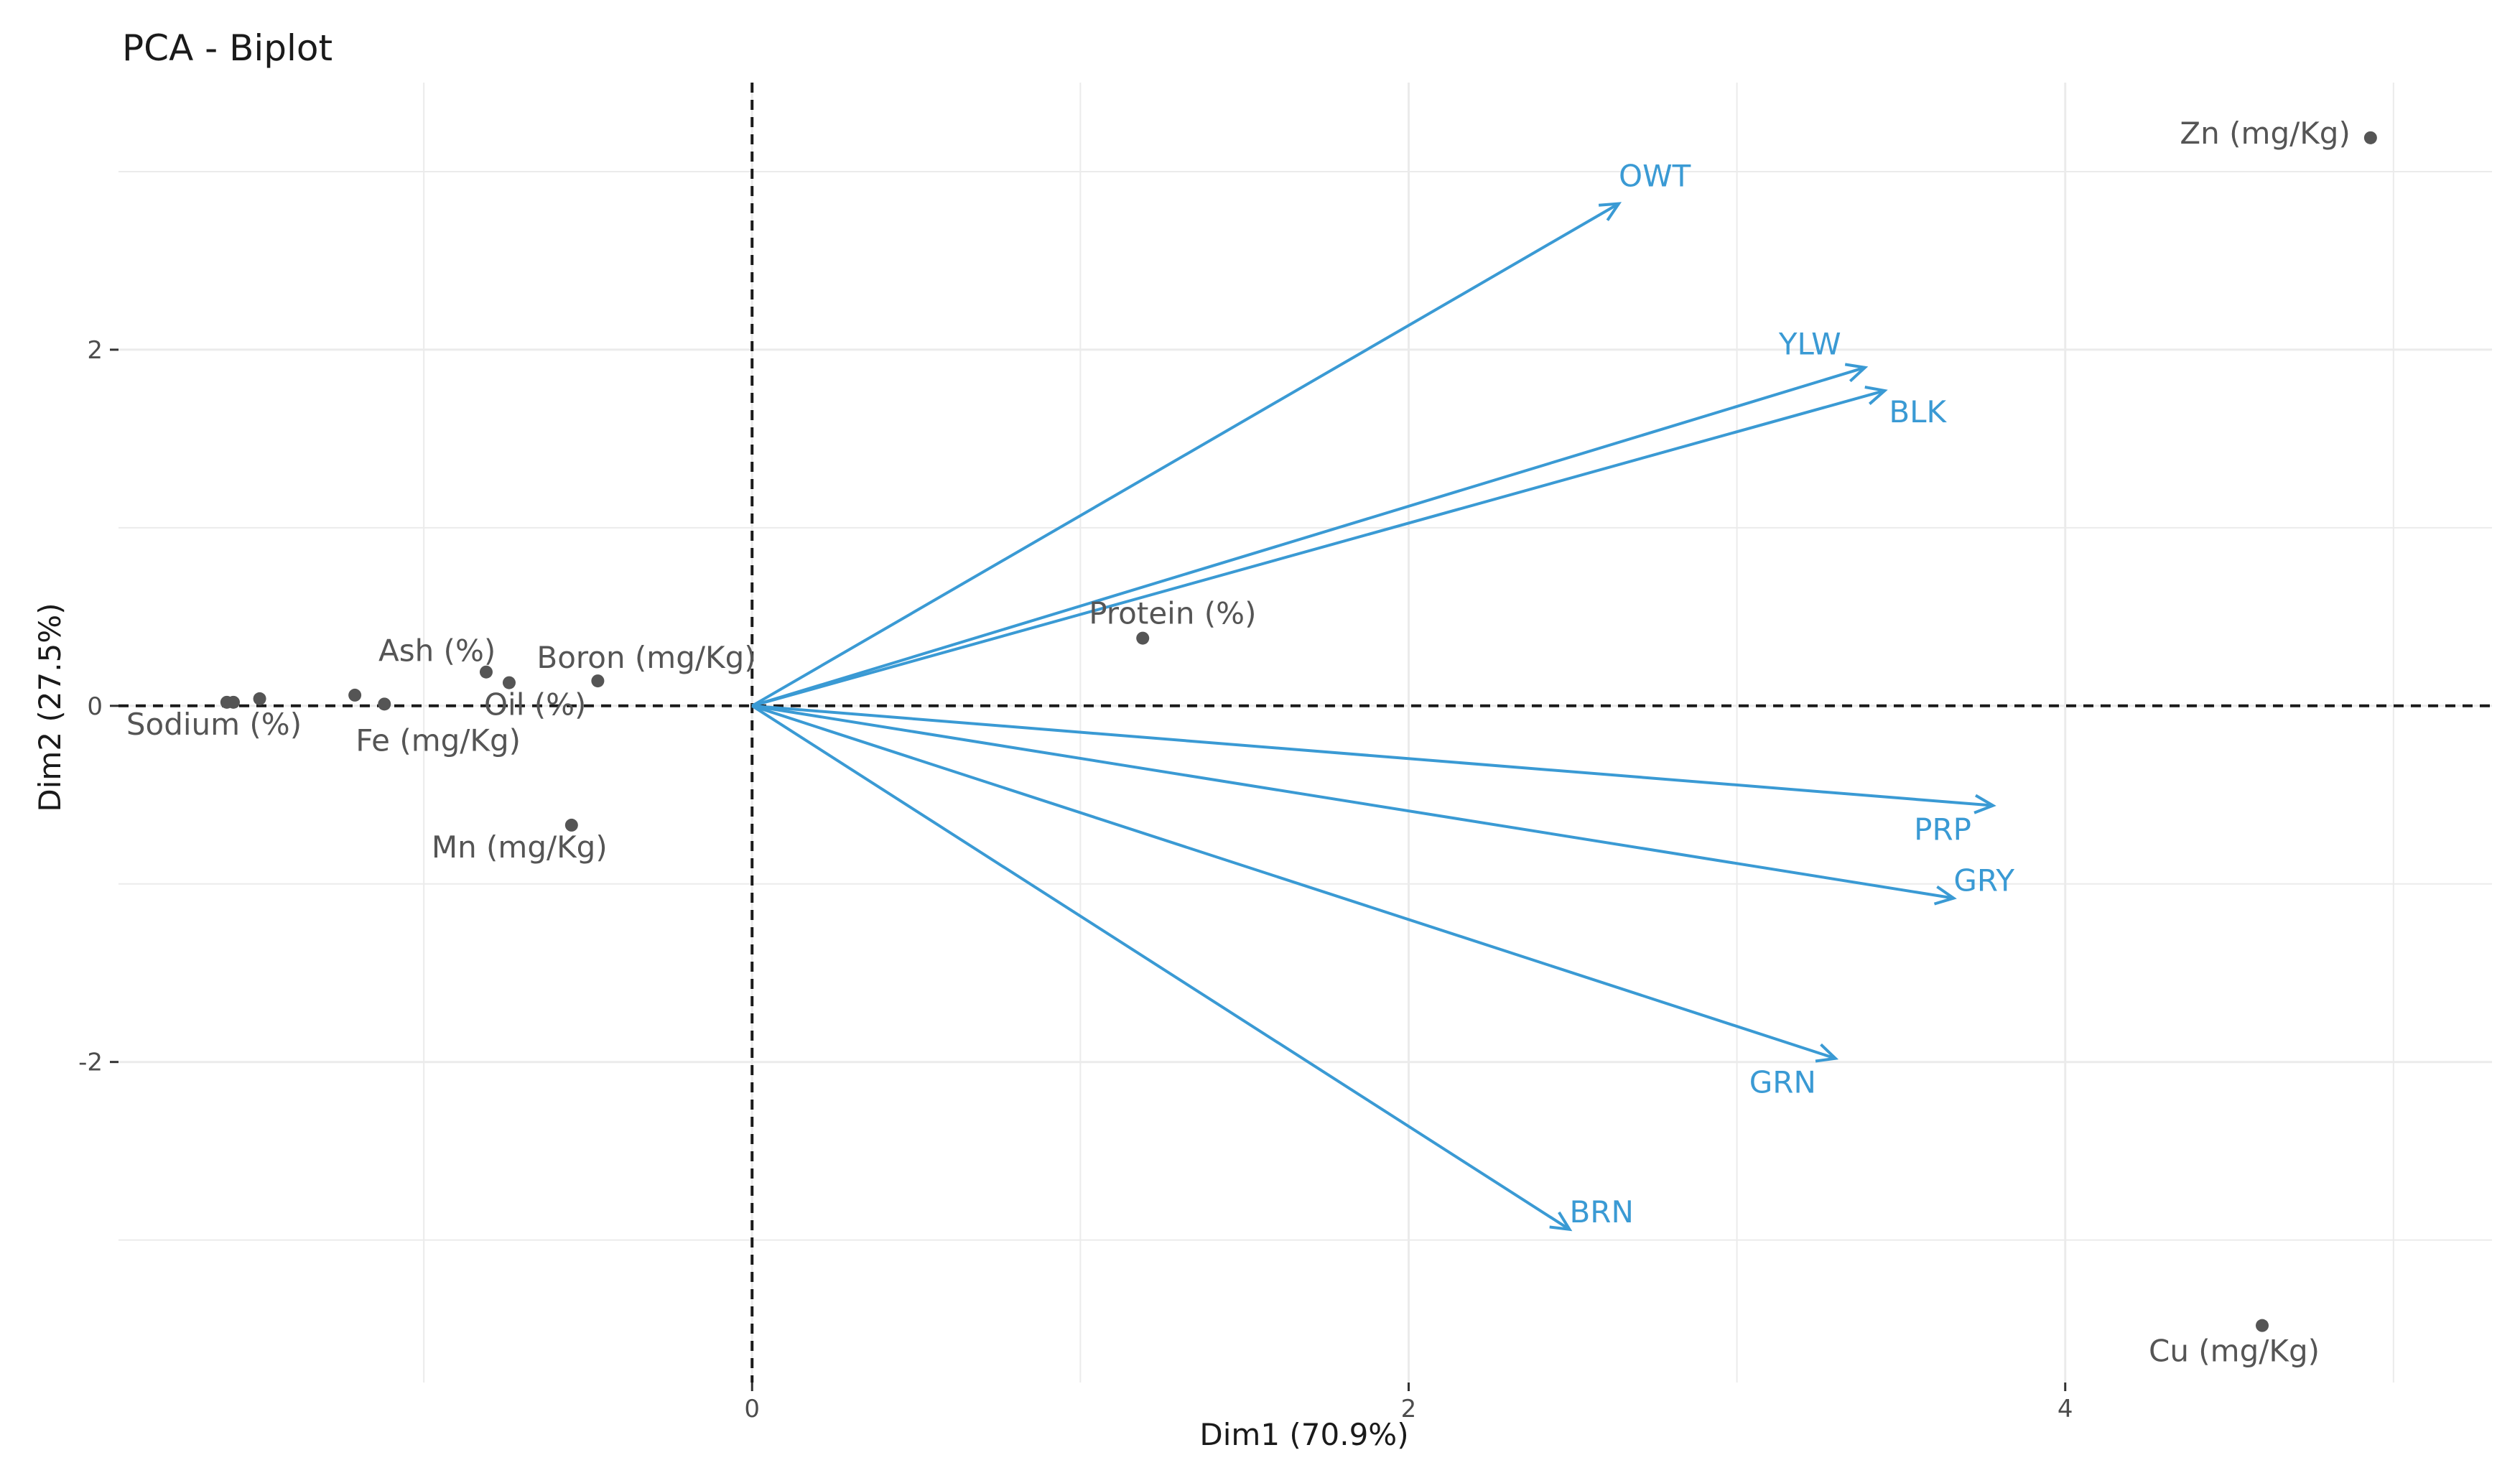  What do you see at coordinates (95, 706) in the screenshot?
I see `y-tick-label: 0` at bounding box center [95, 706].